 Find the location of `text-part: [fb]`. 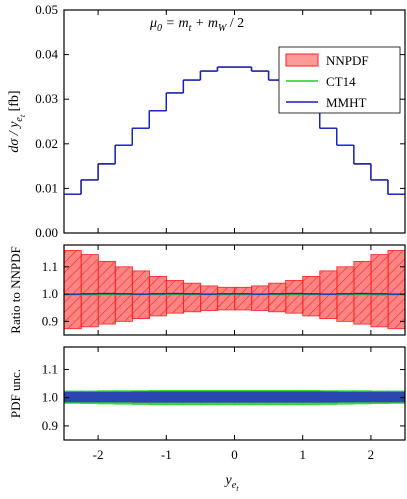

text-part: [fb] is located at coordinates (14, 102).